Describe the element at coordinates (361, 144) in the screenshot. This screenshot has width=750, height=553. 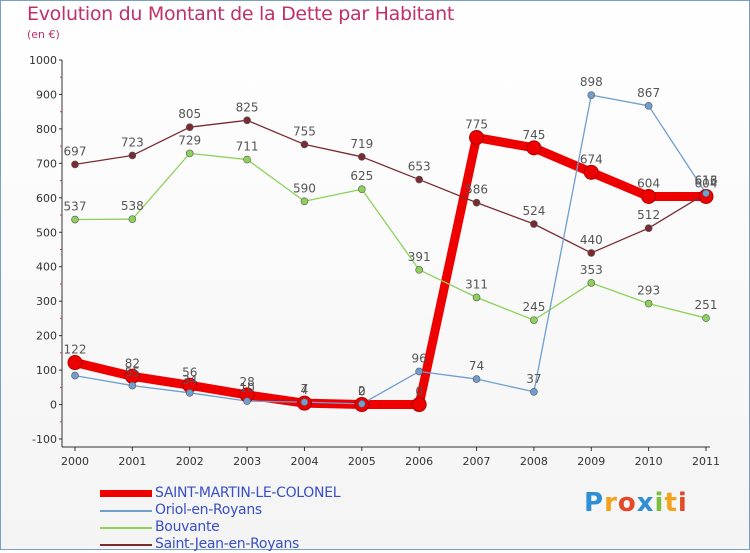
I see `data-label: 719` at that location.